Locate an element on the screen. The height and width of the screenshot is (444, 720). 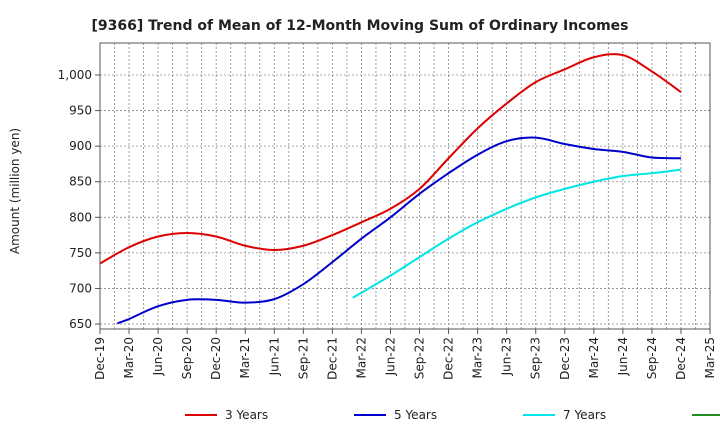
x-tick-label: Mar-24 is located at coordinates (594, 357).